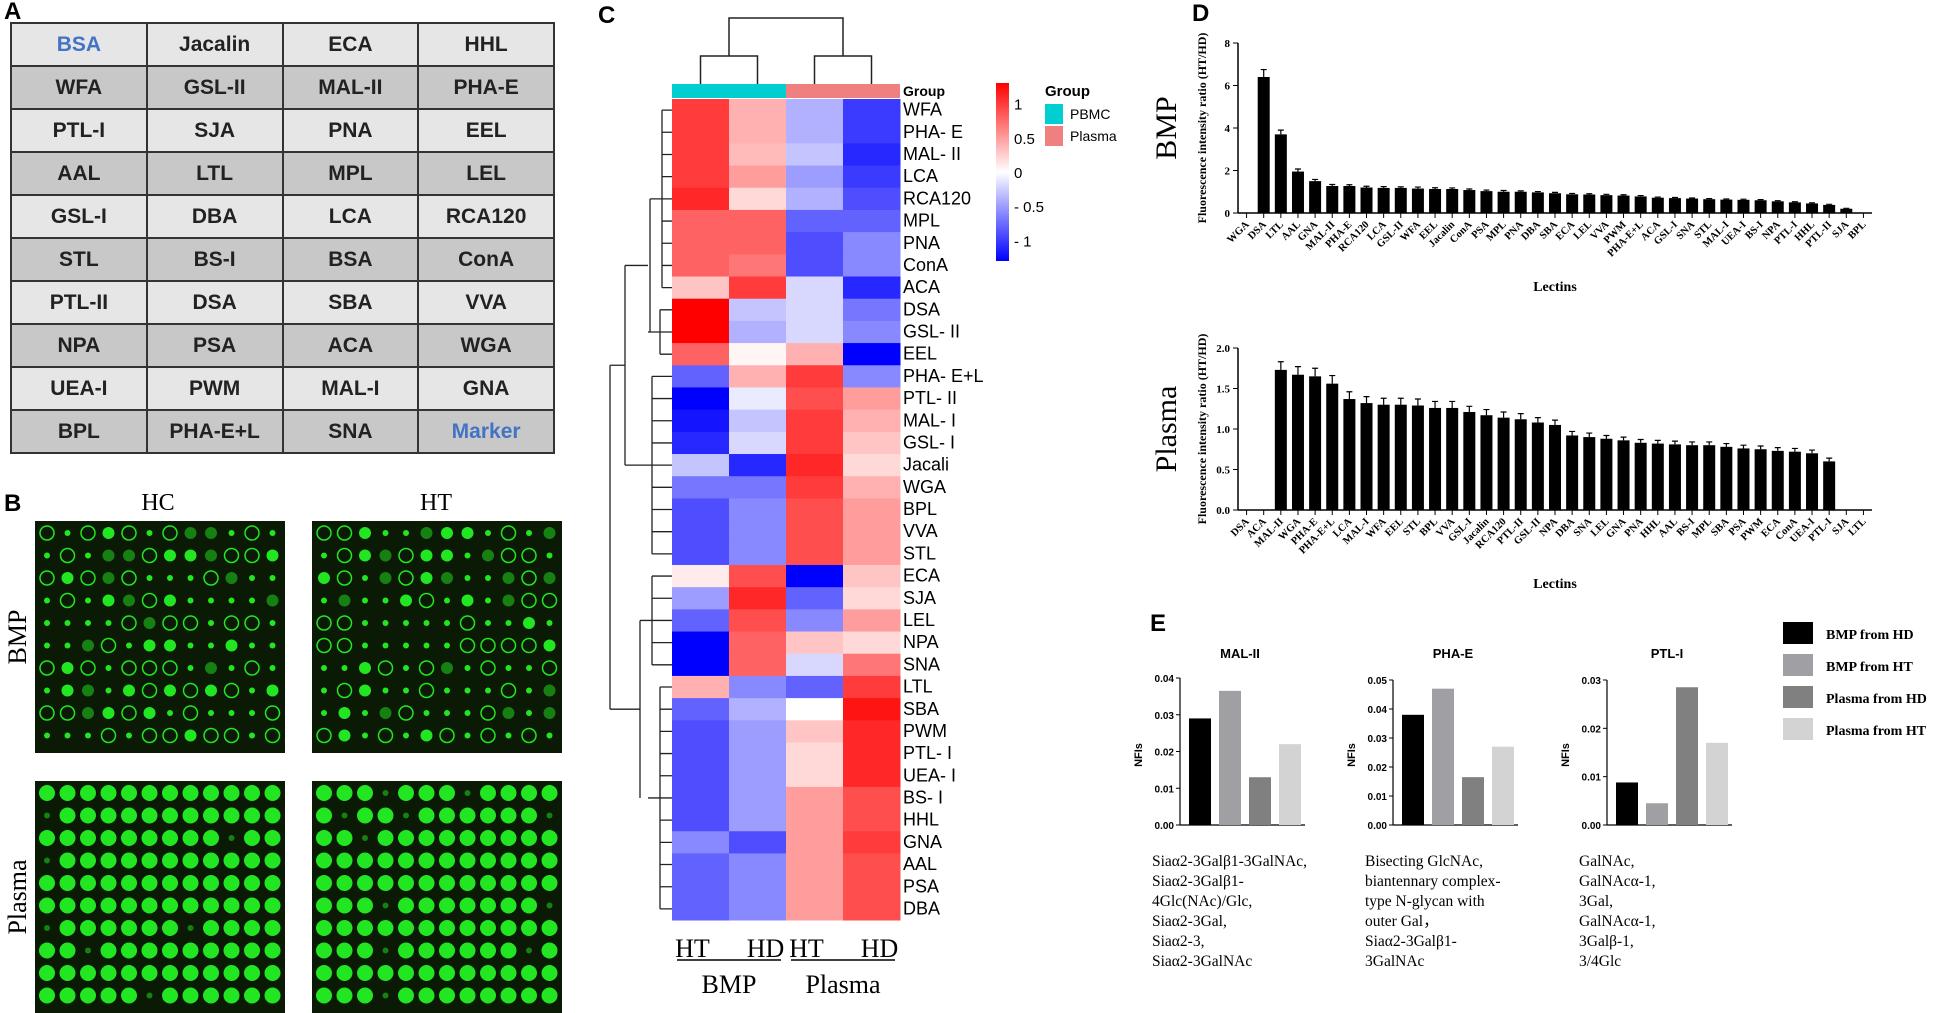 Image resolution: width=1944 pixels, height=1013 pixels. What do you see at coordinates (437, 897) in the screenshot?
I see `lectin-microarray-image` at bounding box center [437, 897].